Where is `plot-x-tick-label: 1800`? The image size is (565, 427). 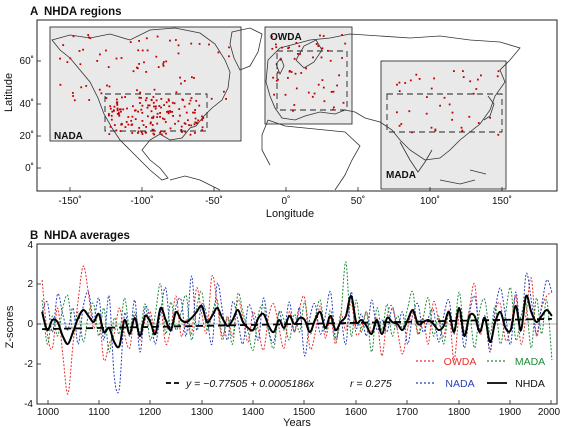 plot-x-tick-label: 1800 is located at coordinates (459, 412).